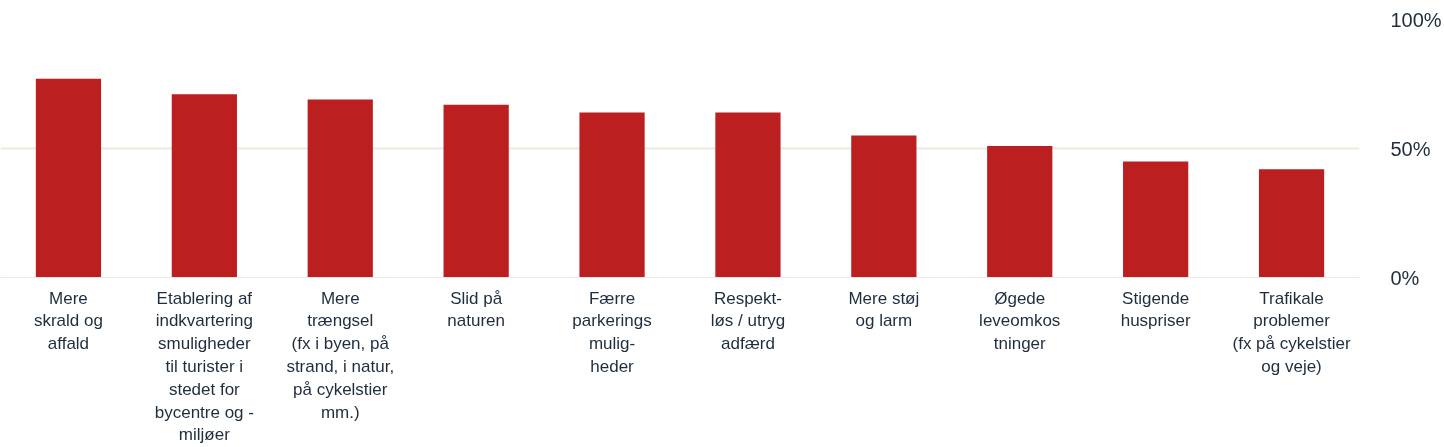  Describe the element at coordinates (68, 321) in the screenshot. I see `x-tick-label: Mere skrald og affald` at that location.